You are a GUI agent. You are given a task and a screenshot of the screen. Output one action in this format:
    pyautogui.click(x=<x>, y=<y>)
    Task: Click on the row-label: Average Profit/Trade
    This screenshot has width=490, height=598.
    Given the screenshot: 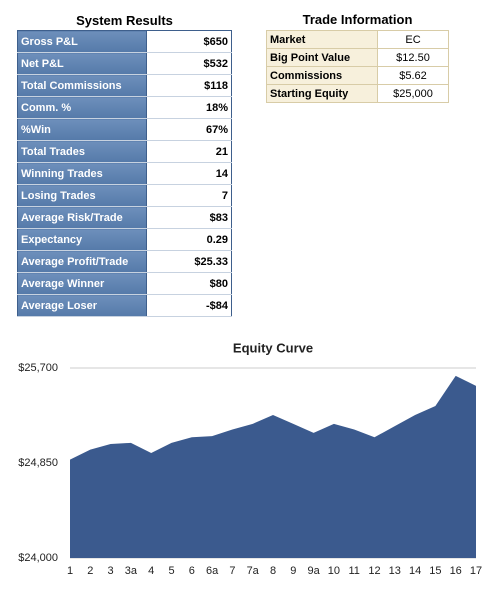 What is the action you would take?
    pyautogui.click(x=82, y=261)
    